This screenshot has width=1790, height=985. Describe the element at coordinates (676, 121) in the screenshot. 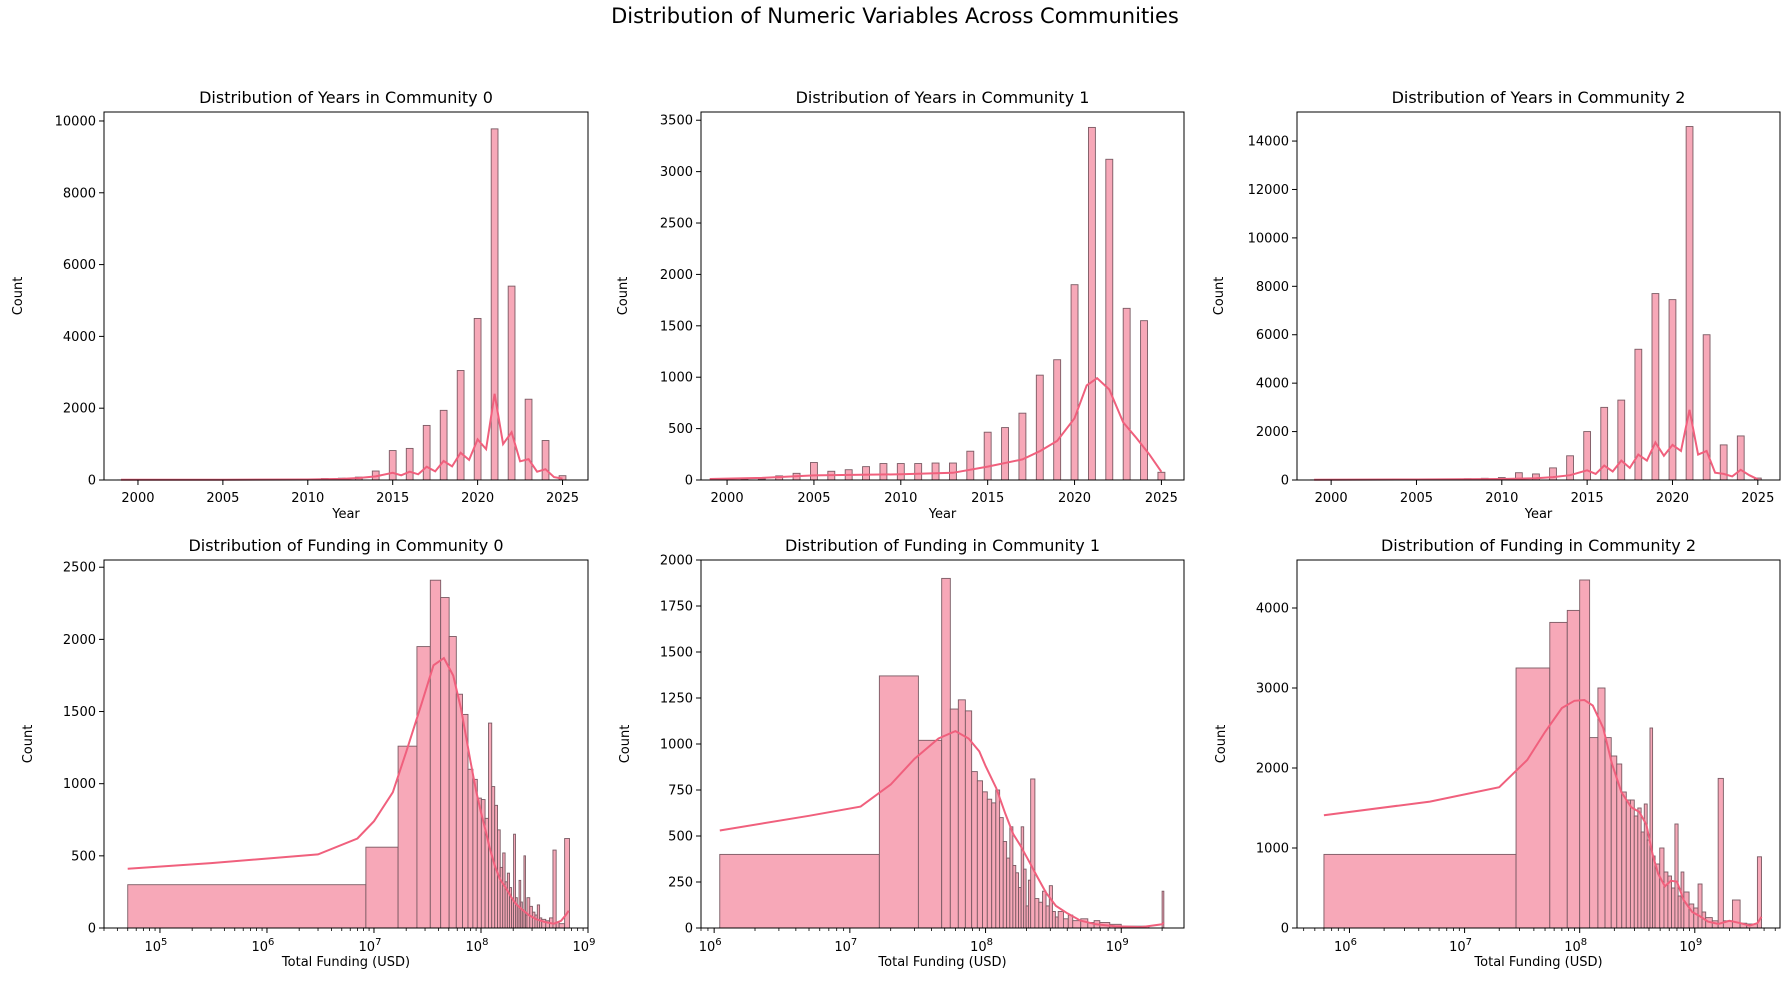

I see `y-tick-label: 3500` at that location.